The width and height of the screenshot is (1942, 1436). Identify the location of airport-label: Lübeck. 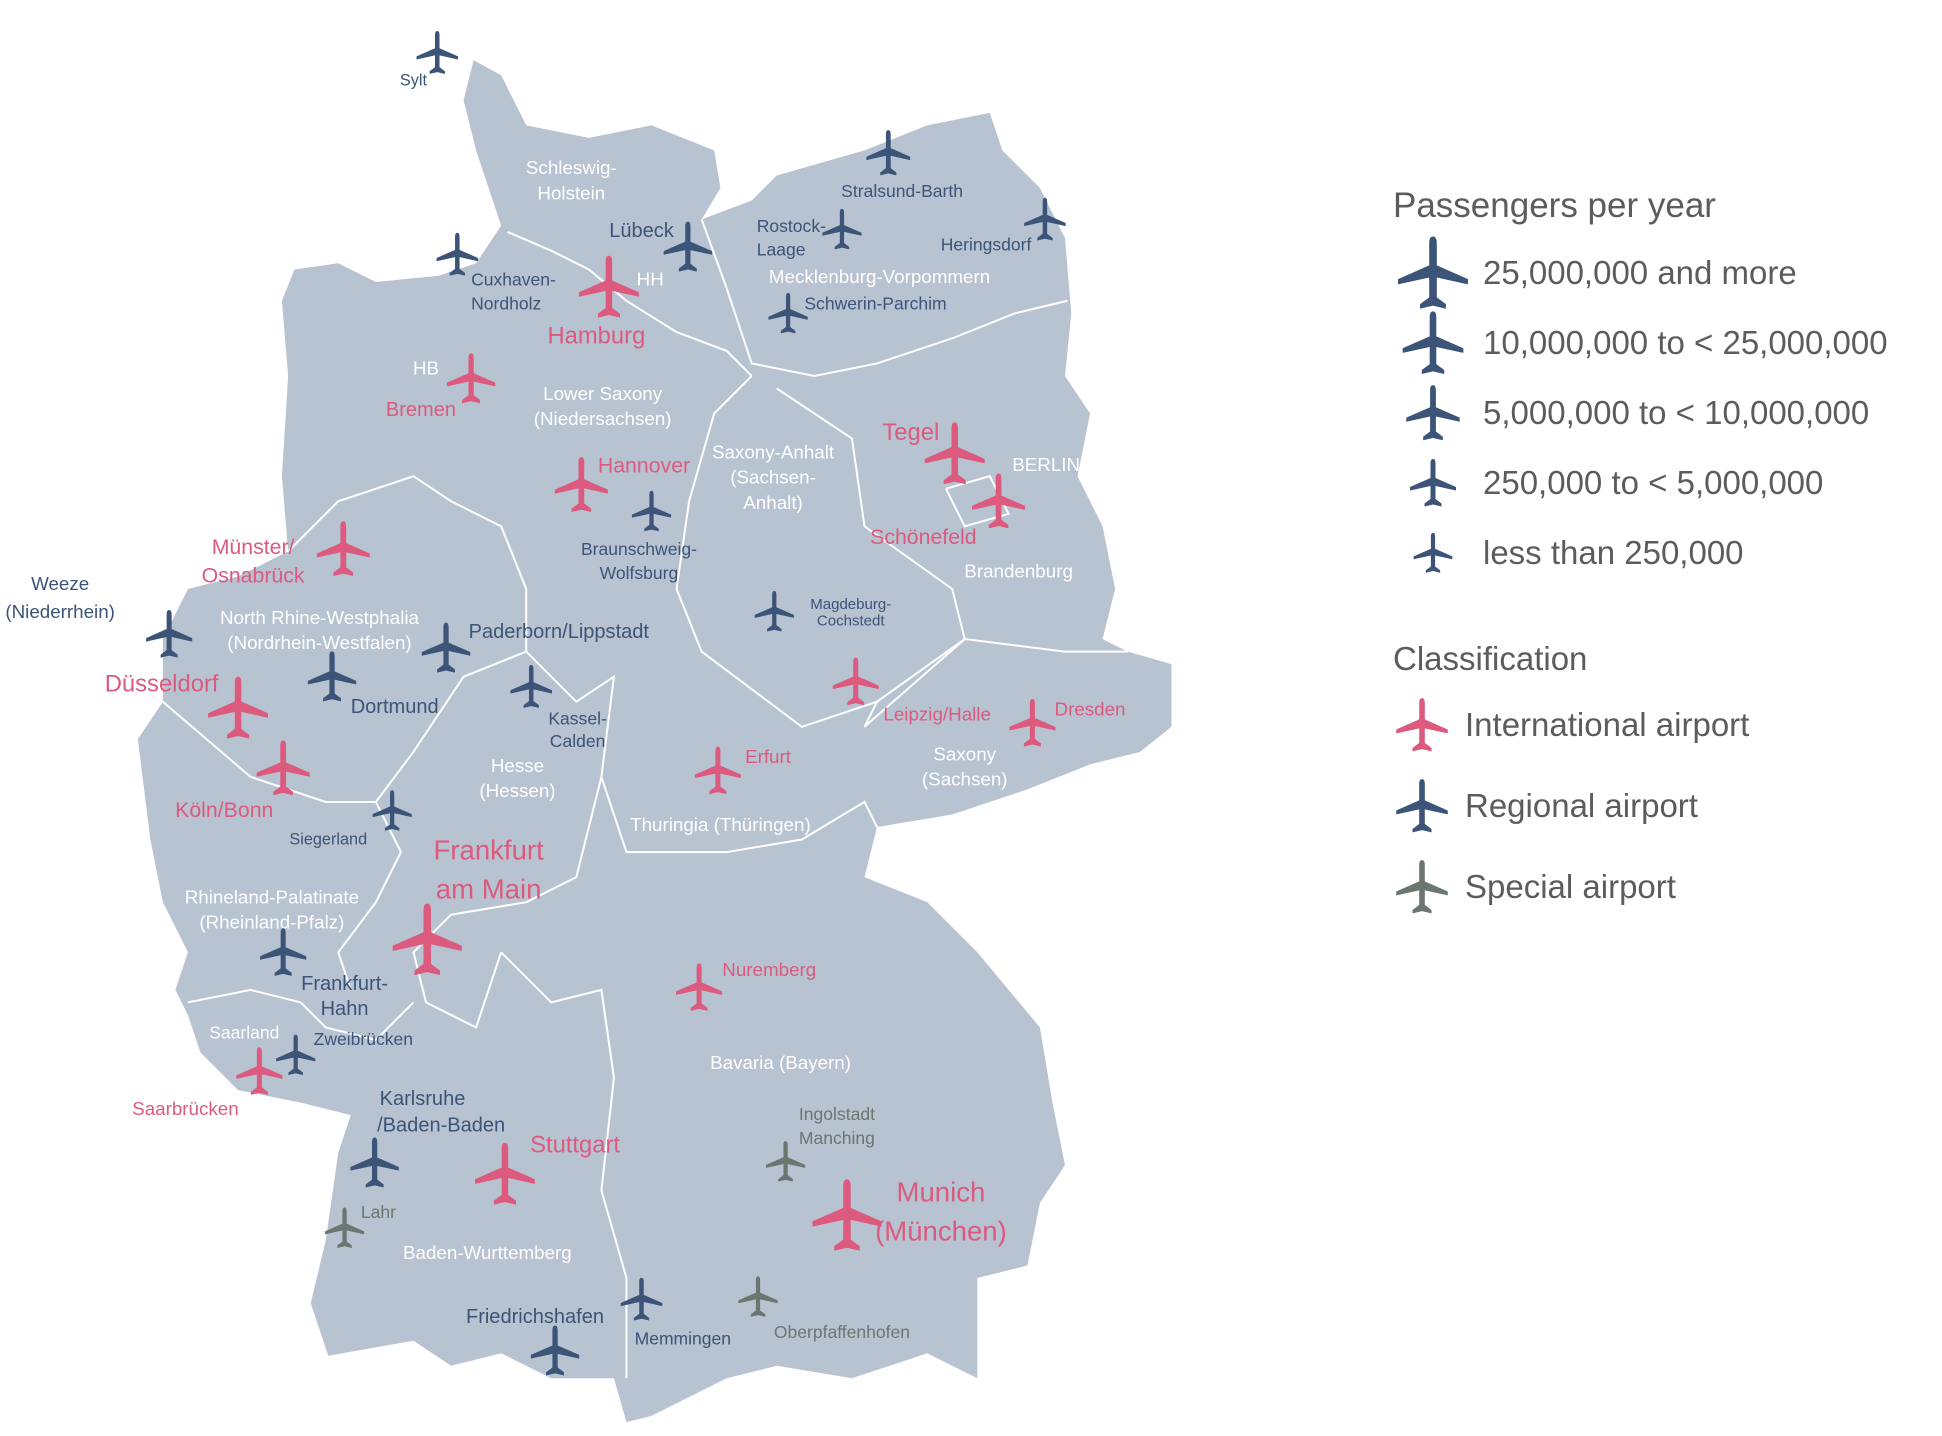
(642, 231).